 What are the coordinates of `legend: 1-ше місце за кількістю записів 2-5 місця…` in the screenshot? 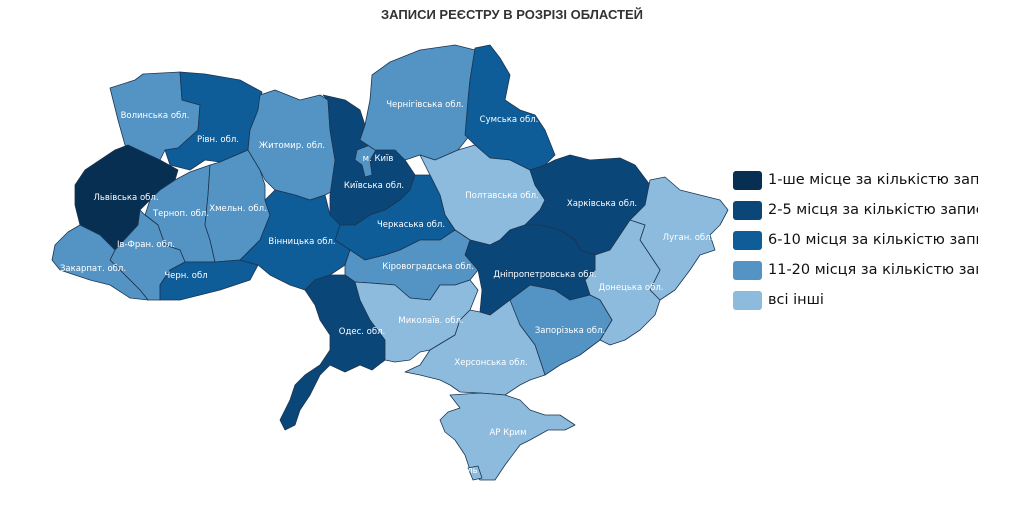 It's located at (855, 240).